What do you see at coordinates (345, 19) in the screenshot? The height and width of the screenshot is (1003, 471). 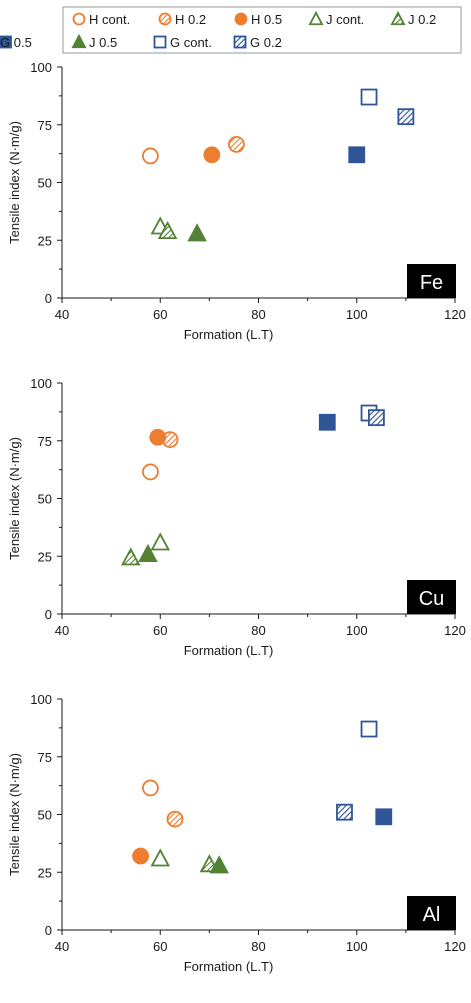 I see `legend-label-j-cont: J cont.` at bounding box center [345, 19].